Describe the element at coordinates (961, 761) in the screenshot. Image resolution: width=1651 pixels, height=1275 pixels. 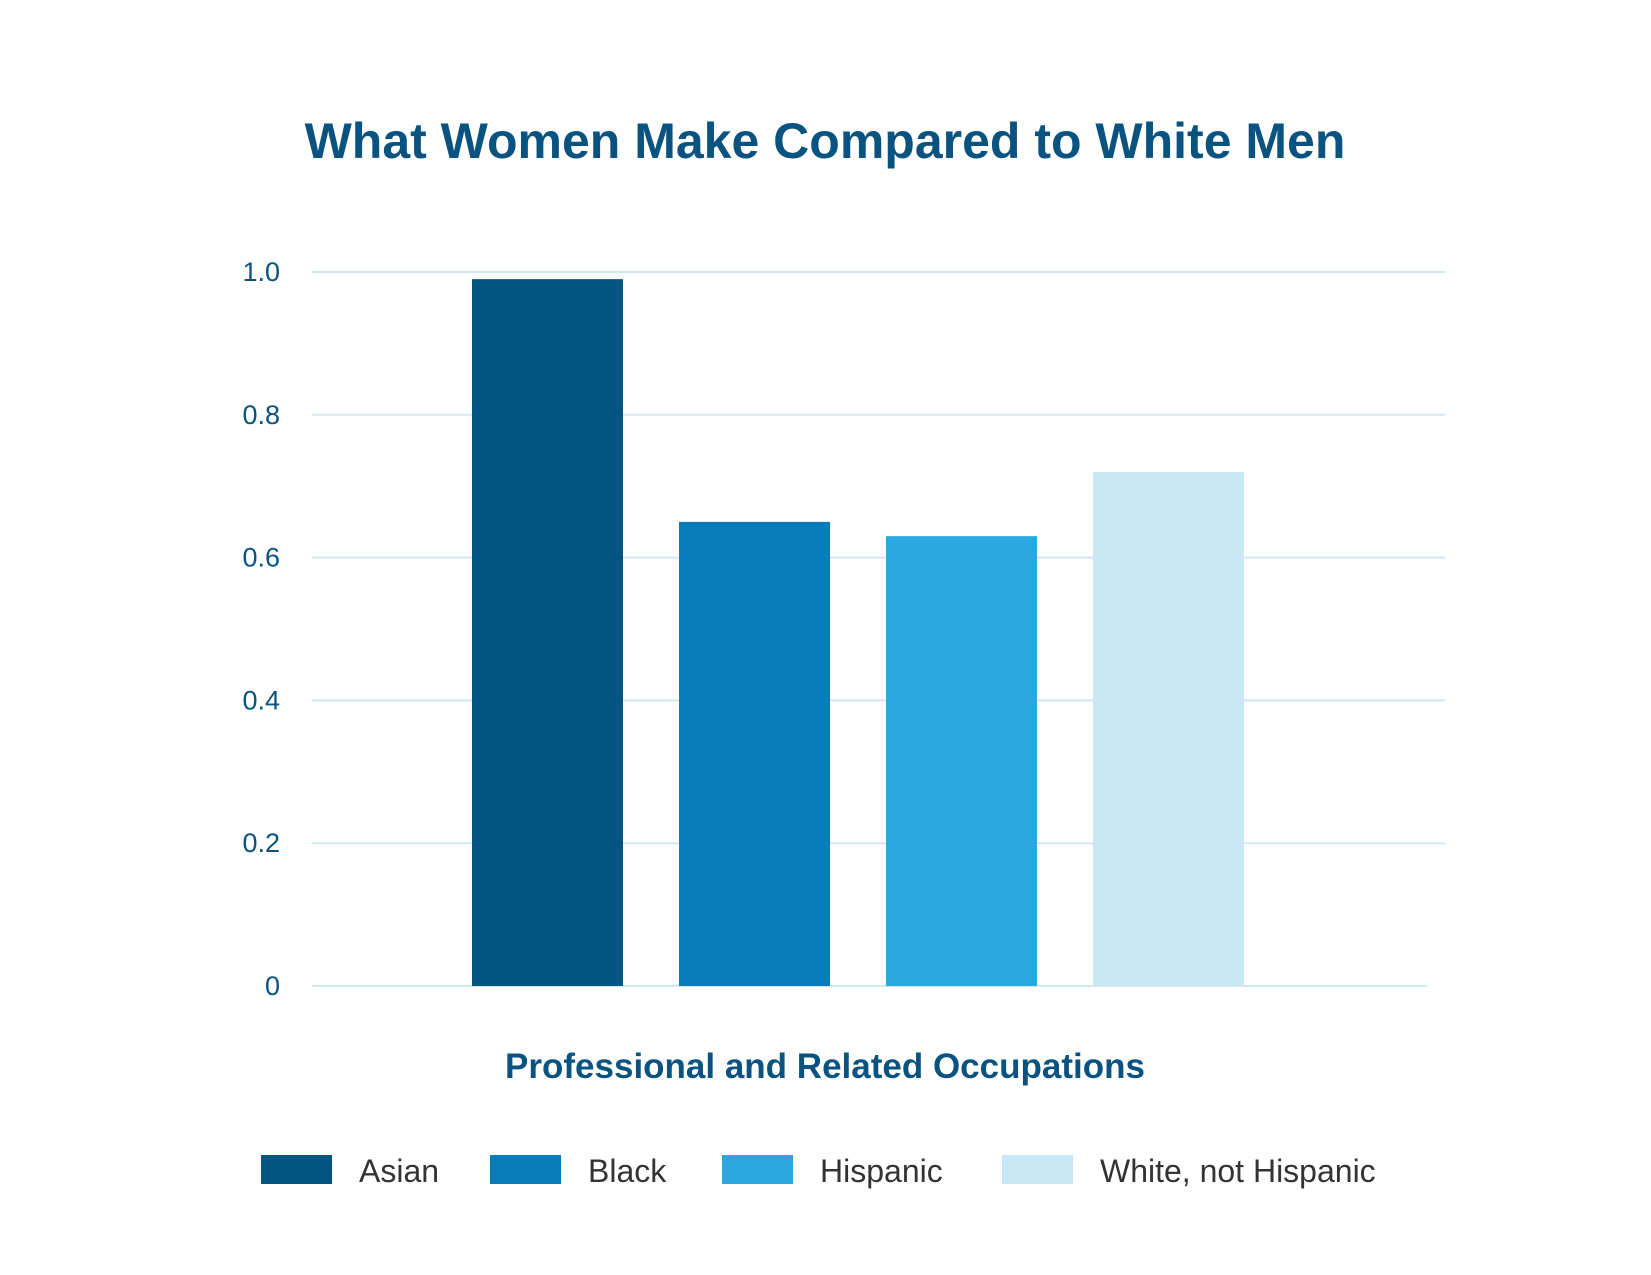
I see `bar-hispanic` at that location.